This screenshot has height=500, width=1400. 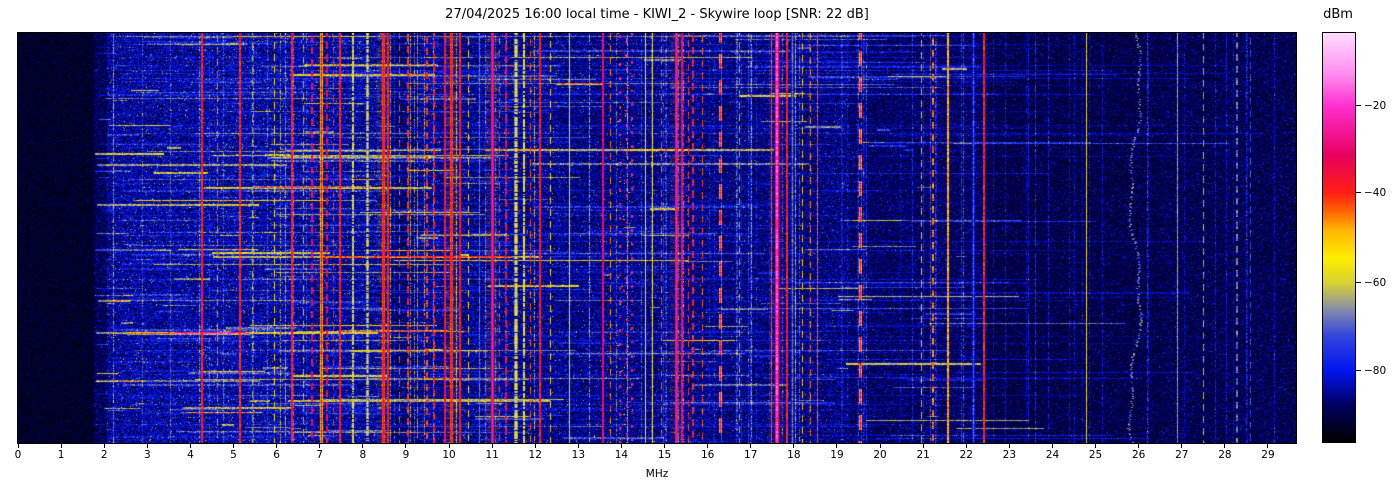 What do you see at coordinates (751, 455) in the screenshot?
I see `x-tick-label: 17` at bounding box center [751, 455].